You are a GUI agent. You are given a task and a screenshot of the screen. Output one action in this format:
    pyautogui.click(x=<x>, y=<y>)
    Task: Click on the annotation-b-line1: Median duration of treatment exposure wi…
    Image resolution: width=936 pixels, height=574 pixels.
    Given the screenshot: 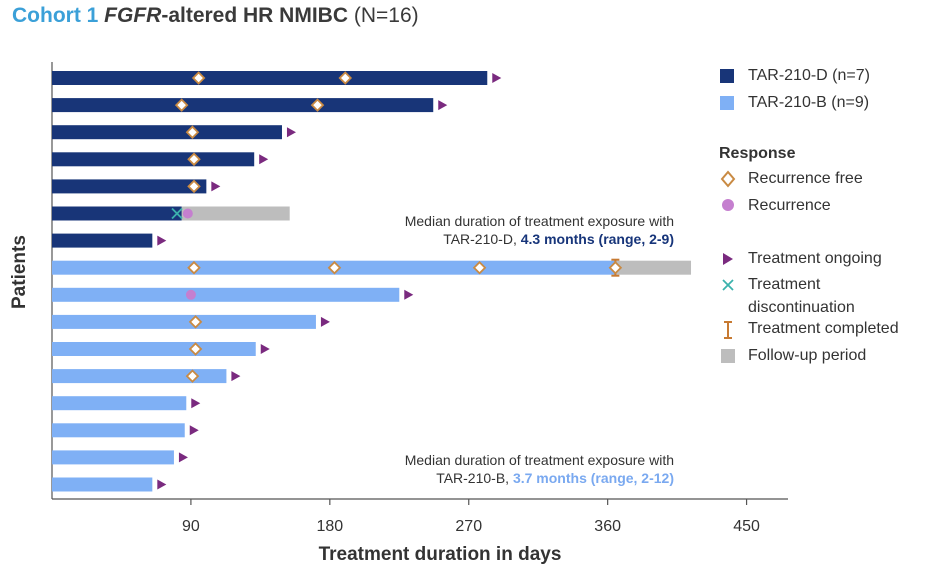 What is the action you would take?
    pyautogui.click(x=539, y=460)
    